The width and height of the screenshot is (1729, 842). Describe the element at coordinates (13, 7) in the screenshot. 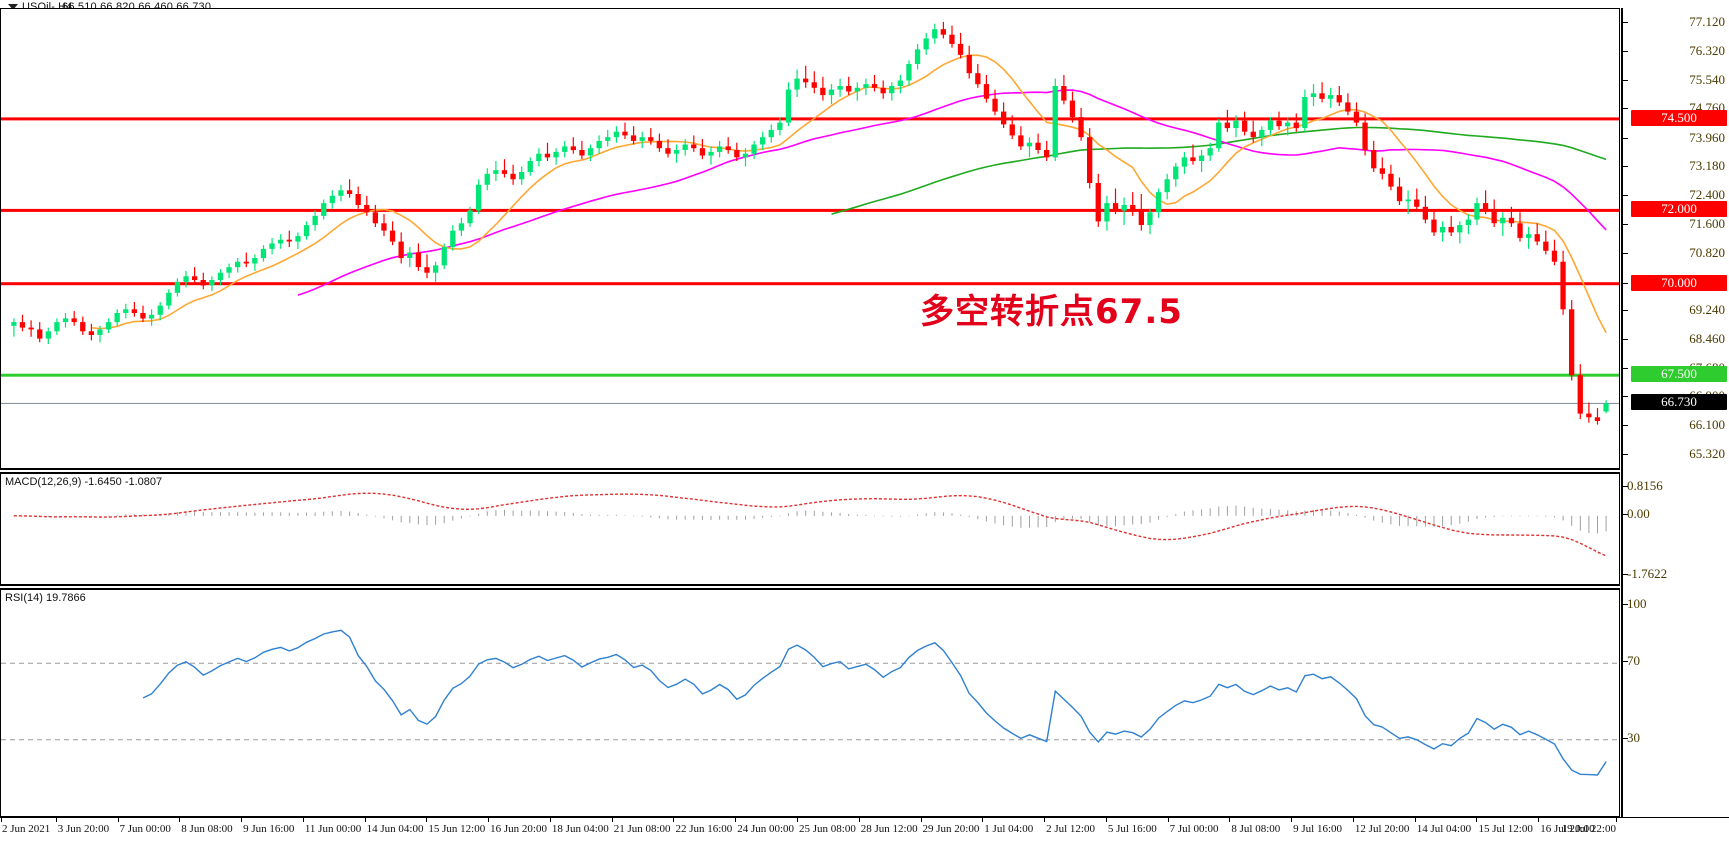

I see `triangle-down-icon` at that location.